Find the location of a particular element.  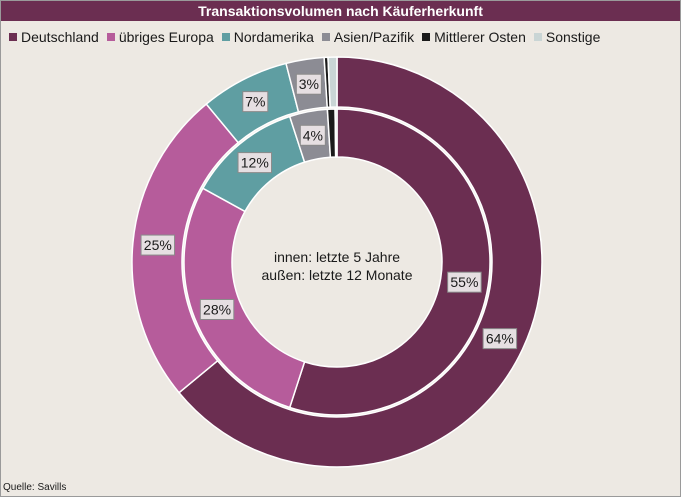

center-text-inner: innen: letzte 5 Jahre is located at coordinates (337, 257).